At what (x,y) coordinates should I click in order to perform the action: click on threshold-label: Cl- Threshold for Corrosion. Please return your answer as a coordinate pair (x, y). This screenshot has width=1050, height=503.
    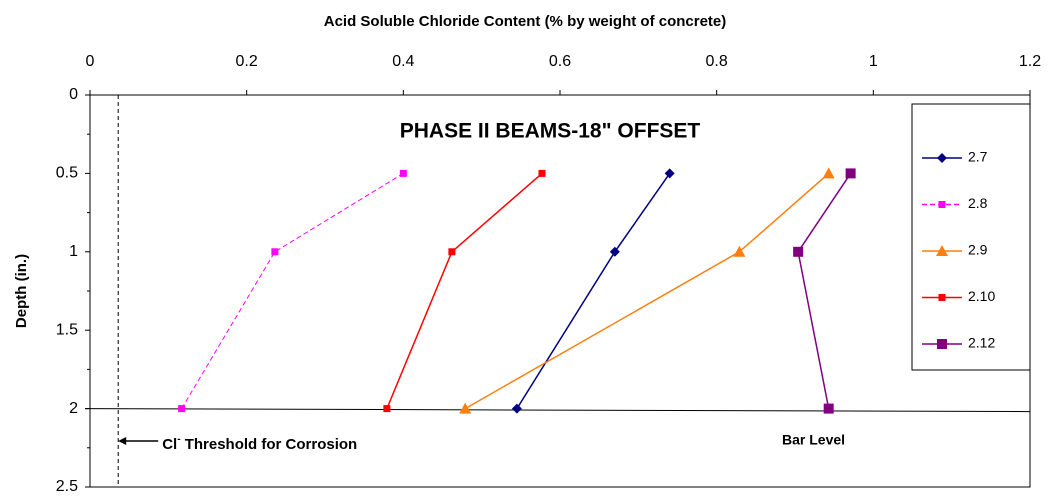
    Looking at the image, I should click on (259, 443).